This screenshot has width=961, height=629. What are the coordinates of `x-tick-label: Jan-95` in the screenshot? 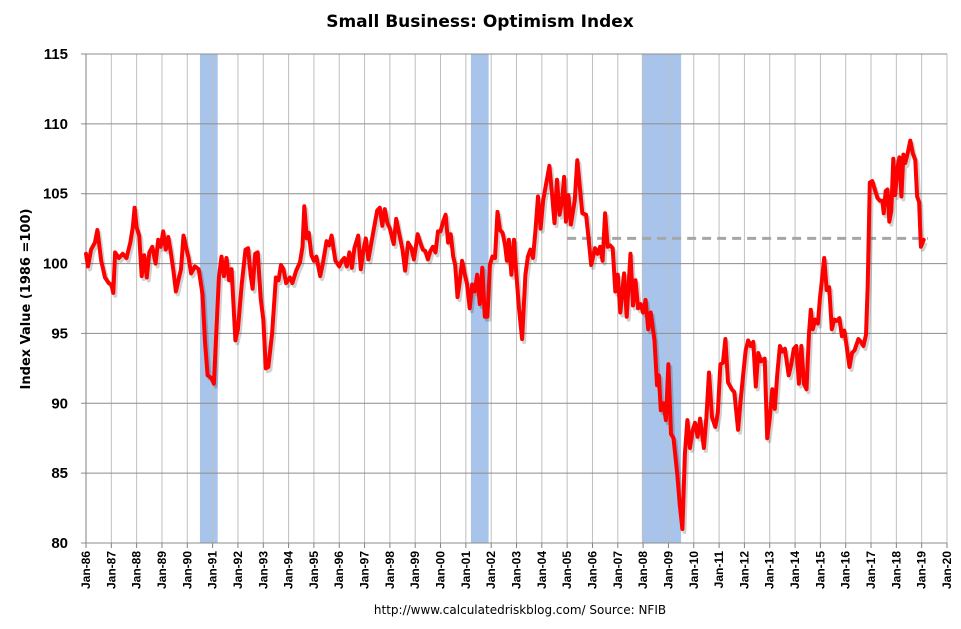 It's located at (314, 570).